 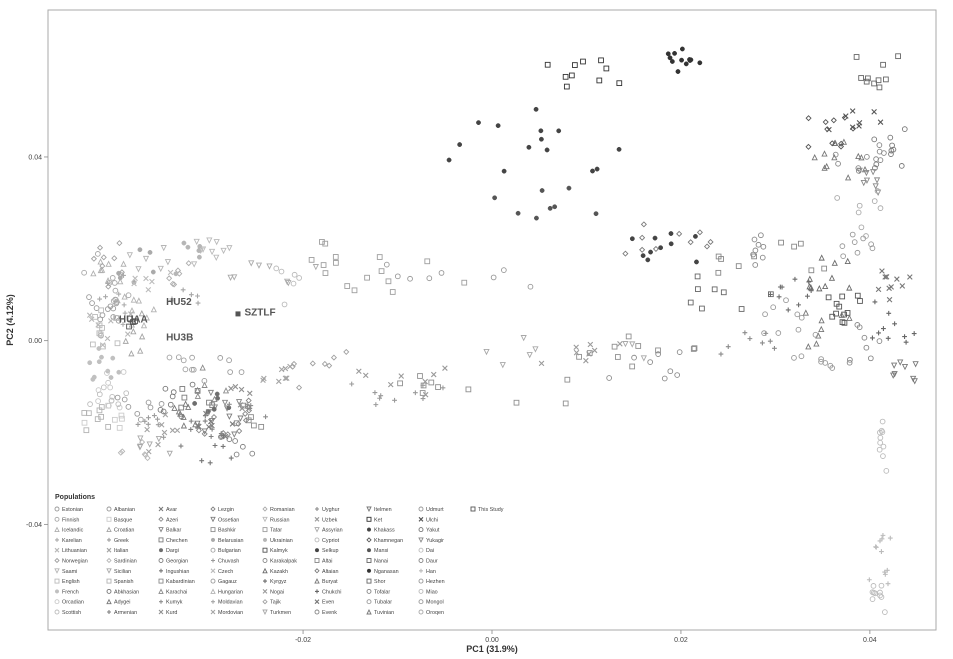 What do you see at coordinates (75, 497) in the screenshot?
I see `legend-title: Populations` at bounding box center [75, 497].